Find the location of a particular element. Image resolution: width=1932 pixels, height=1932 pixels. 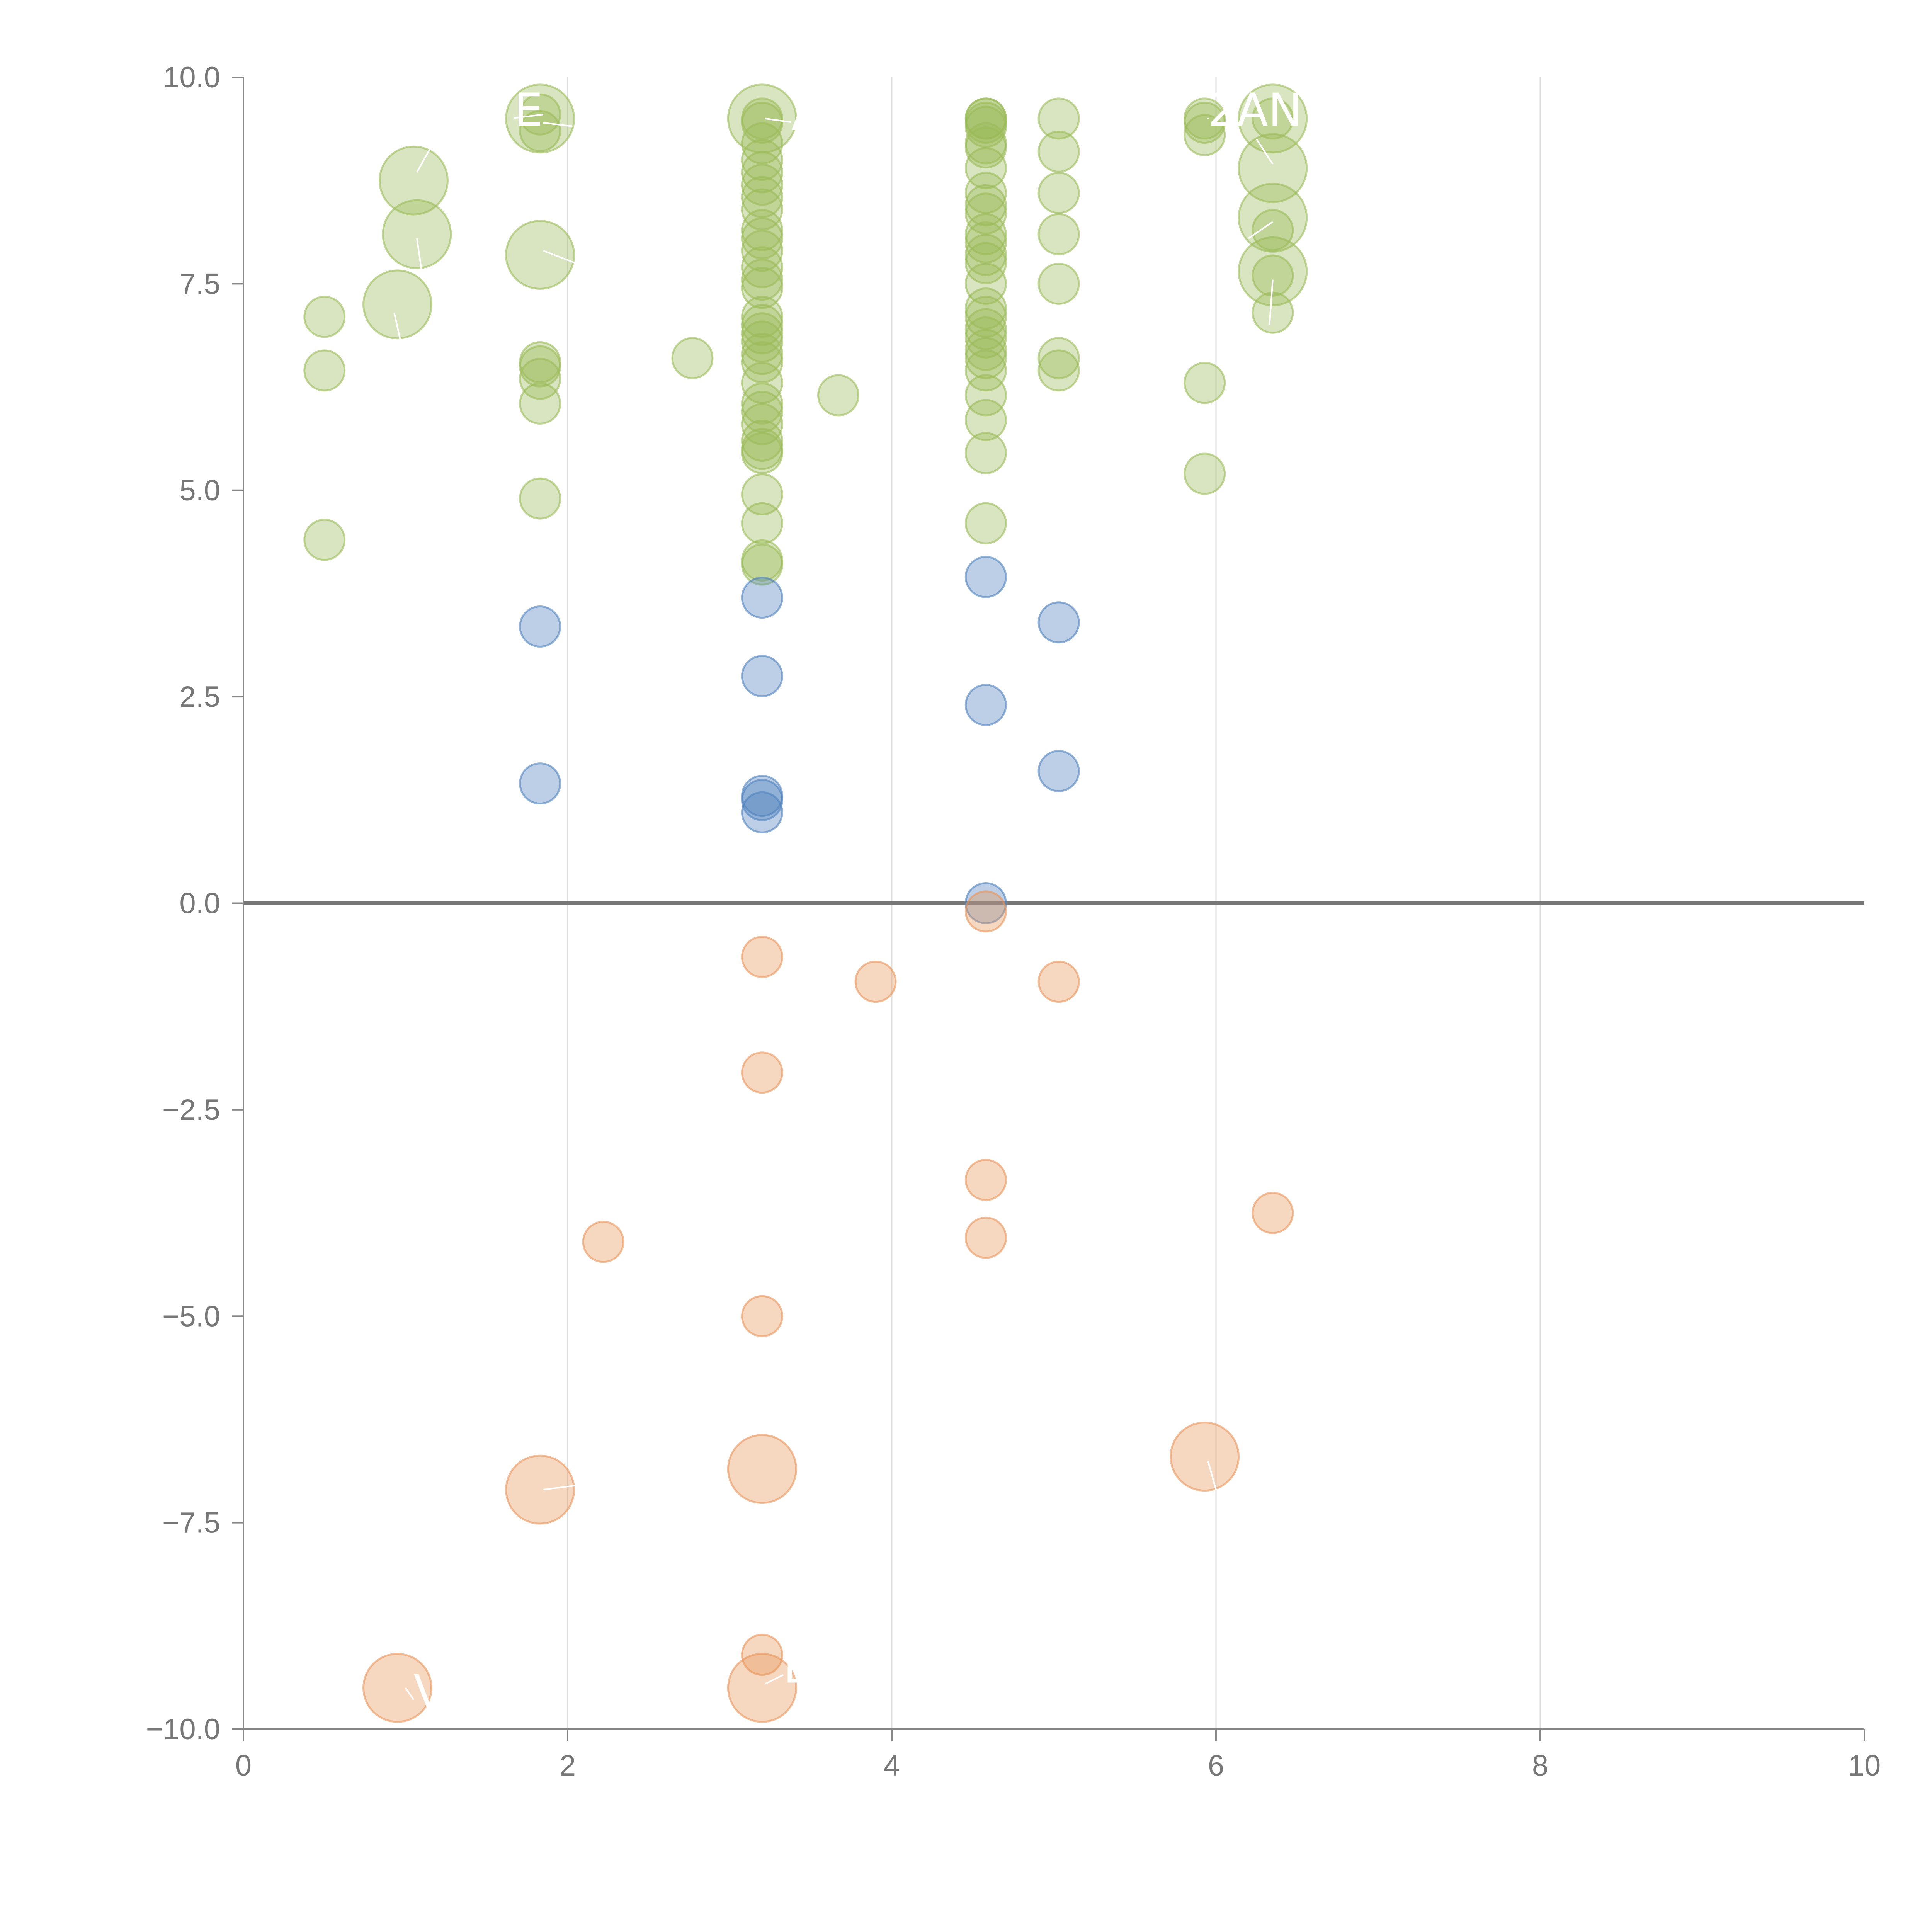

y-tick-label: −10.0 is located at coordinates (183, 1729).